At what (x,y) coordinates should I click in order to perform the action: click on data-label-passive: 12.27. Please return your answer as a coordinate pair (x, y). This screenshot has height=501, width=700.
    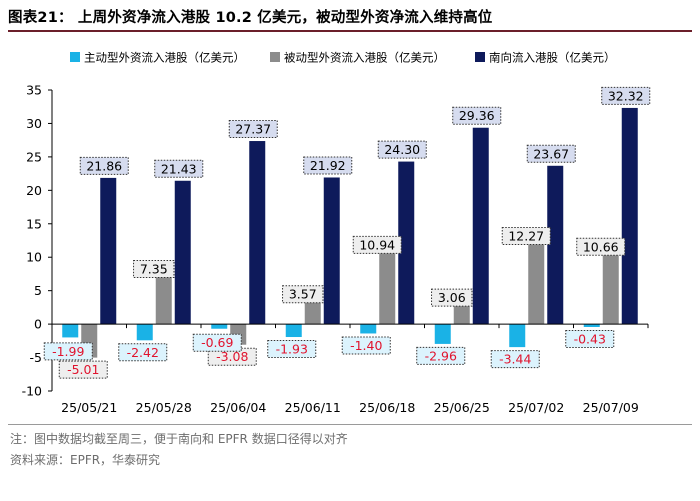
    Looking at the image, I should click on (526, 236).